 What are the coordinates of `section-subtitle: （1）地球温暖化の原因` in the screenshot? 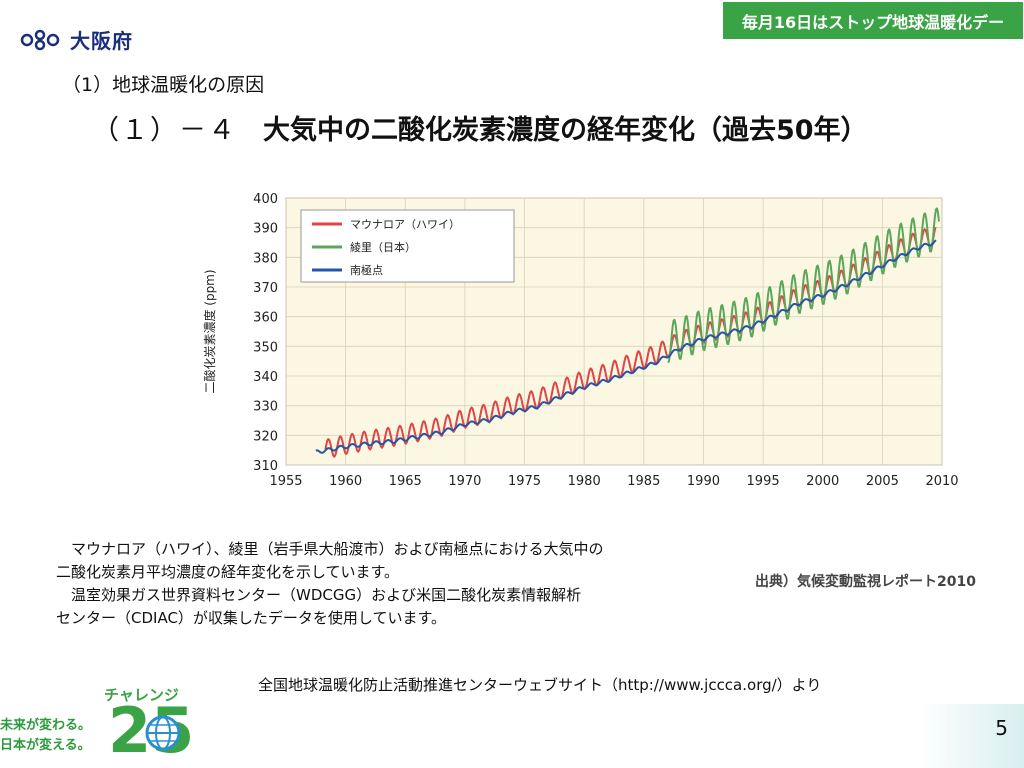 It's located at (163, 85).